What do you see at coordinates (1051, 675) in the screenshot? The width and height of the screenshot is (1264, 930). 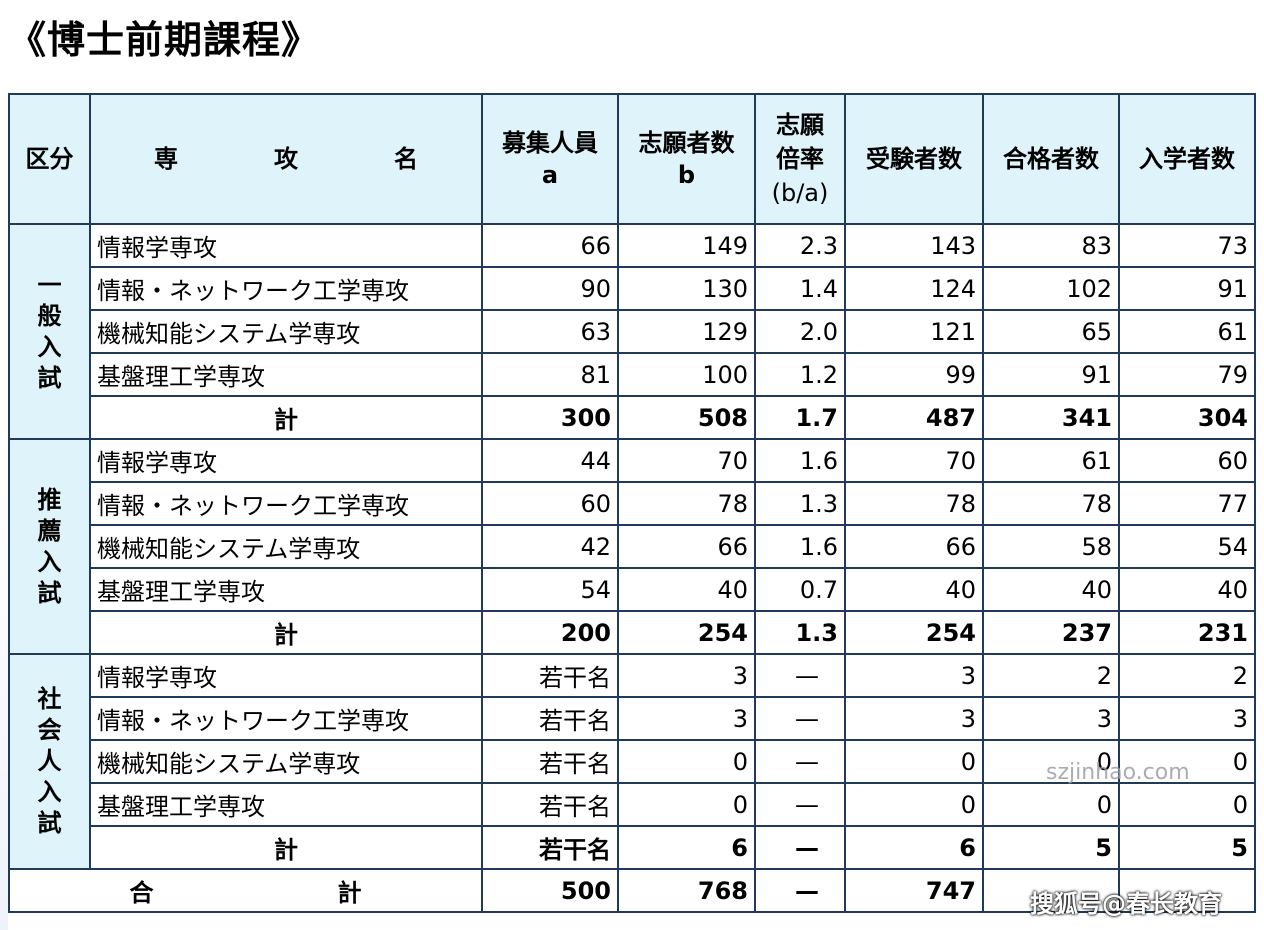 I see `cell-passed: 2` at bounding box center [1051, 675].